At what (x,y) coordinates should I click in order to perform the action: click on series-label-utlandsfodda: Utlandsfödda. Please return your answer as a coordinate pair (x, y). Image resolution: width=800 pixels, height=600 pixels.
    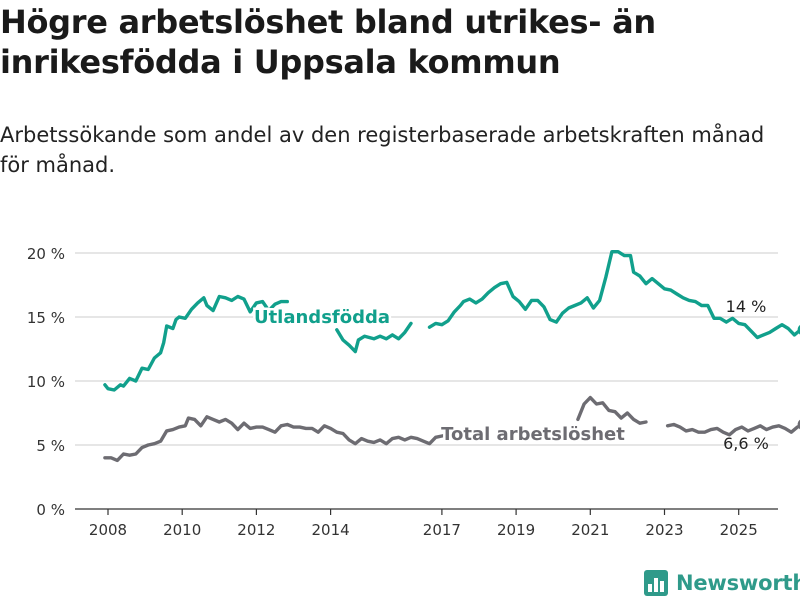
    Looking at the image, I should click on (322, 317).